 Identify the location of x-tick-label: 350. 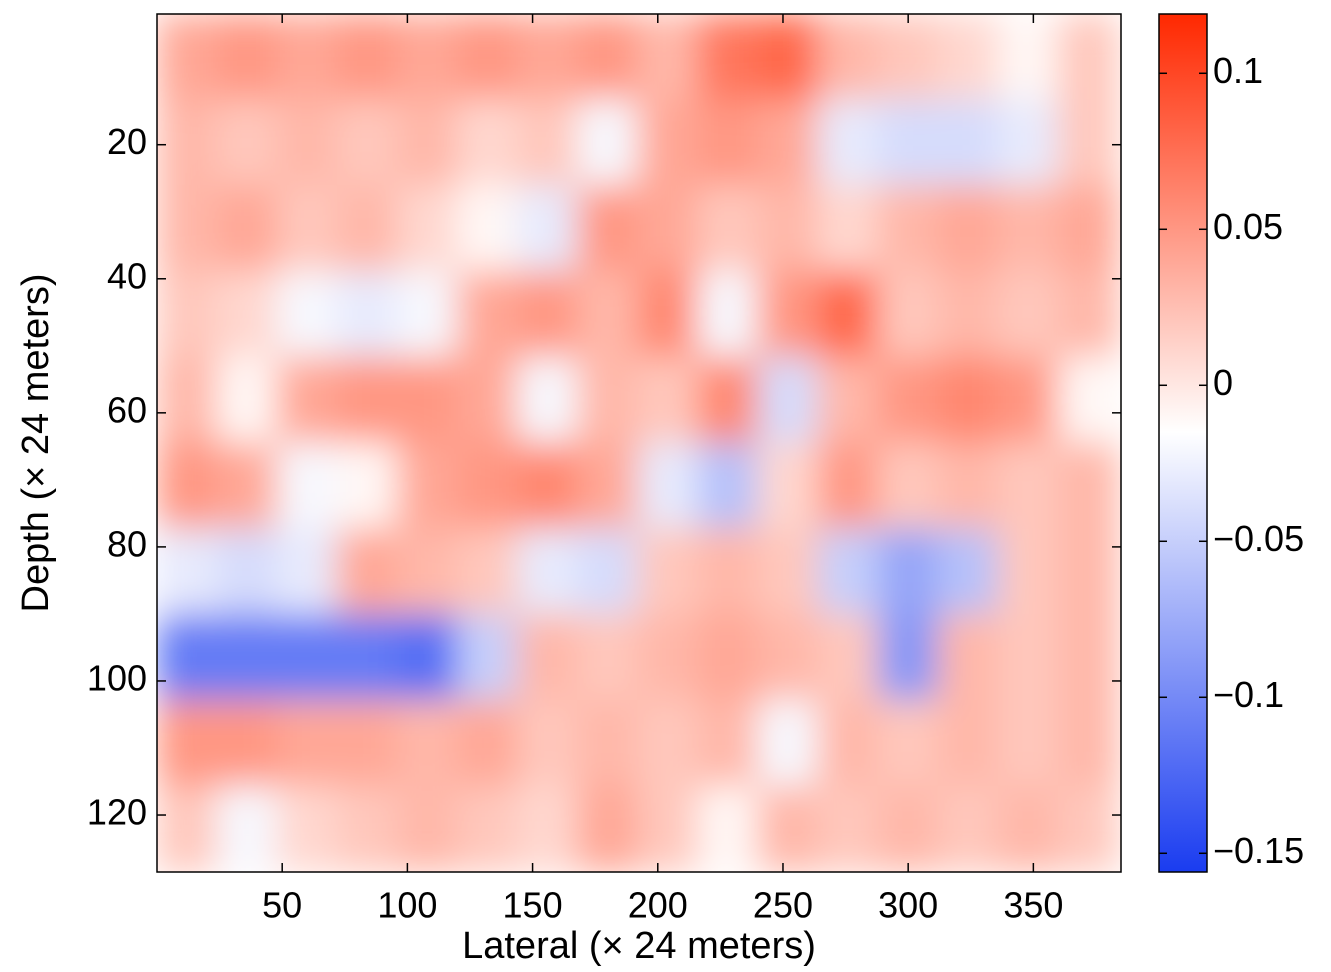
(1033, 905).